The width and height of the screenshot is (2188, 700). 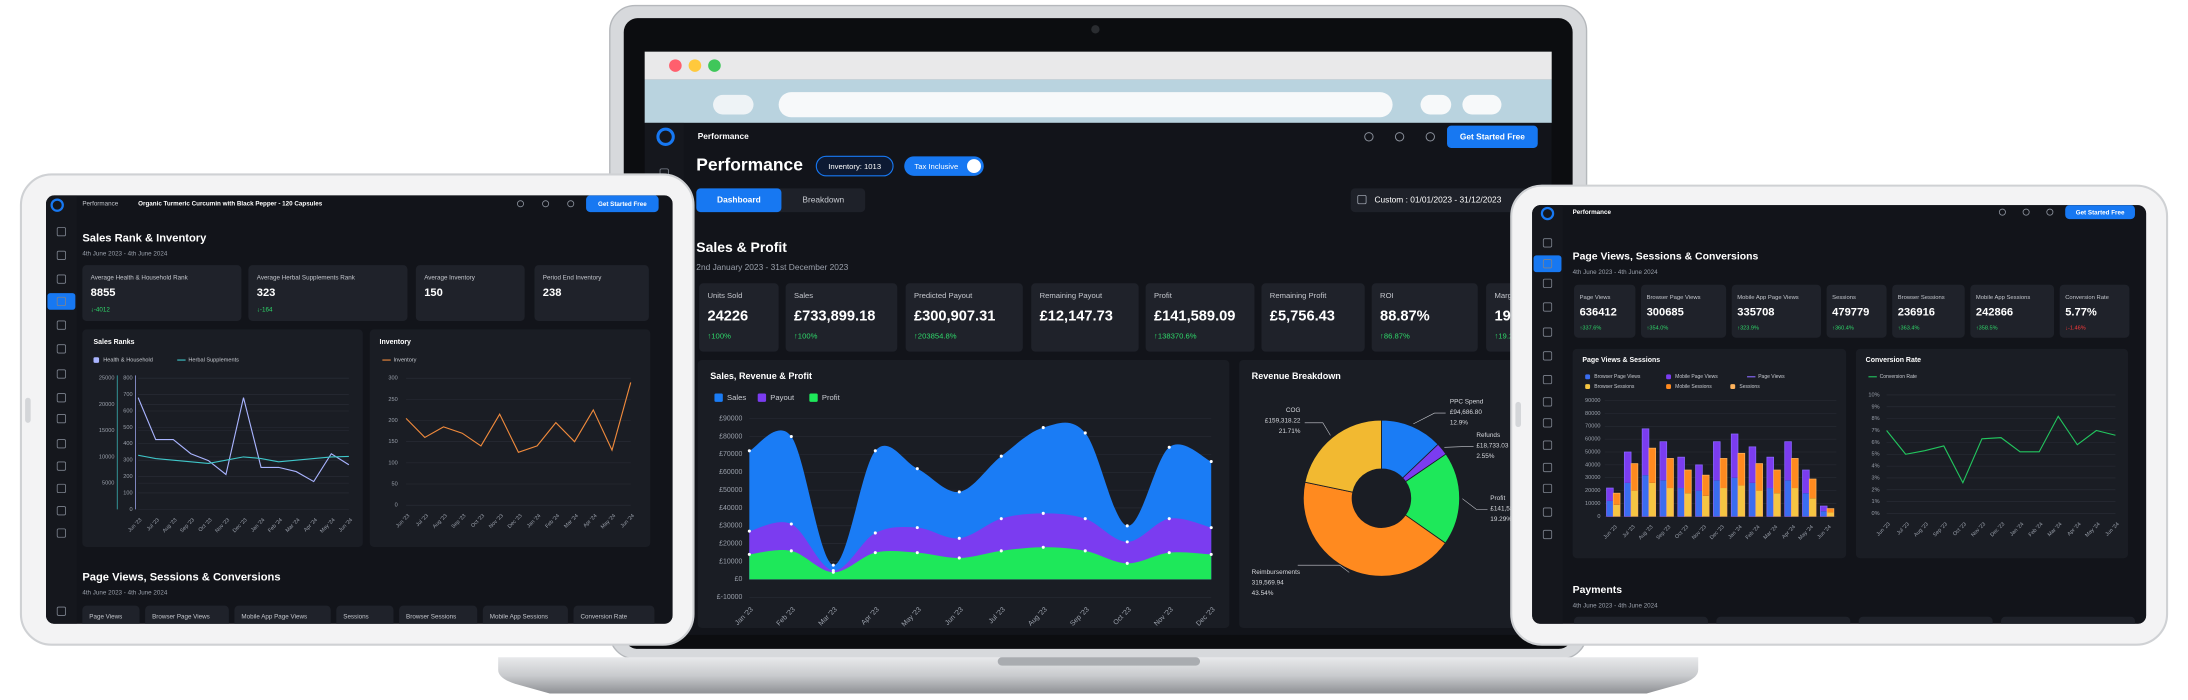 What do you see at coordinates (834, 317) in the screenshot?
I see `kpi-value: £733,899.18` at bounding box center [834, 317].